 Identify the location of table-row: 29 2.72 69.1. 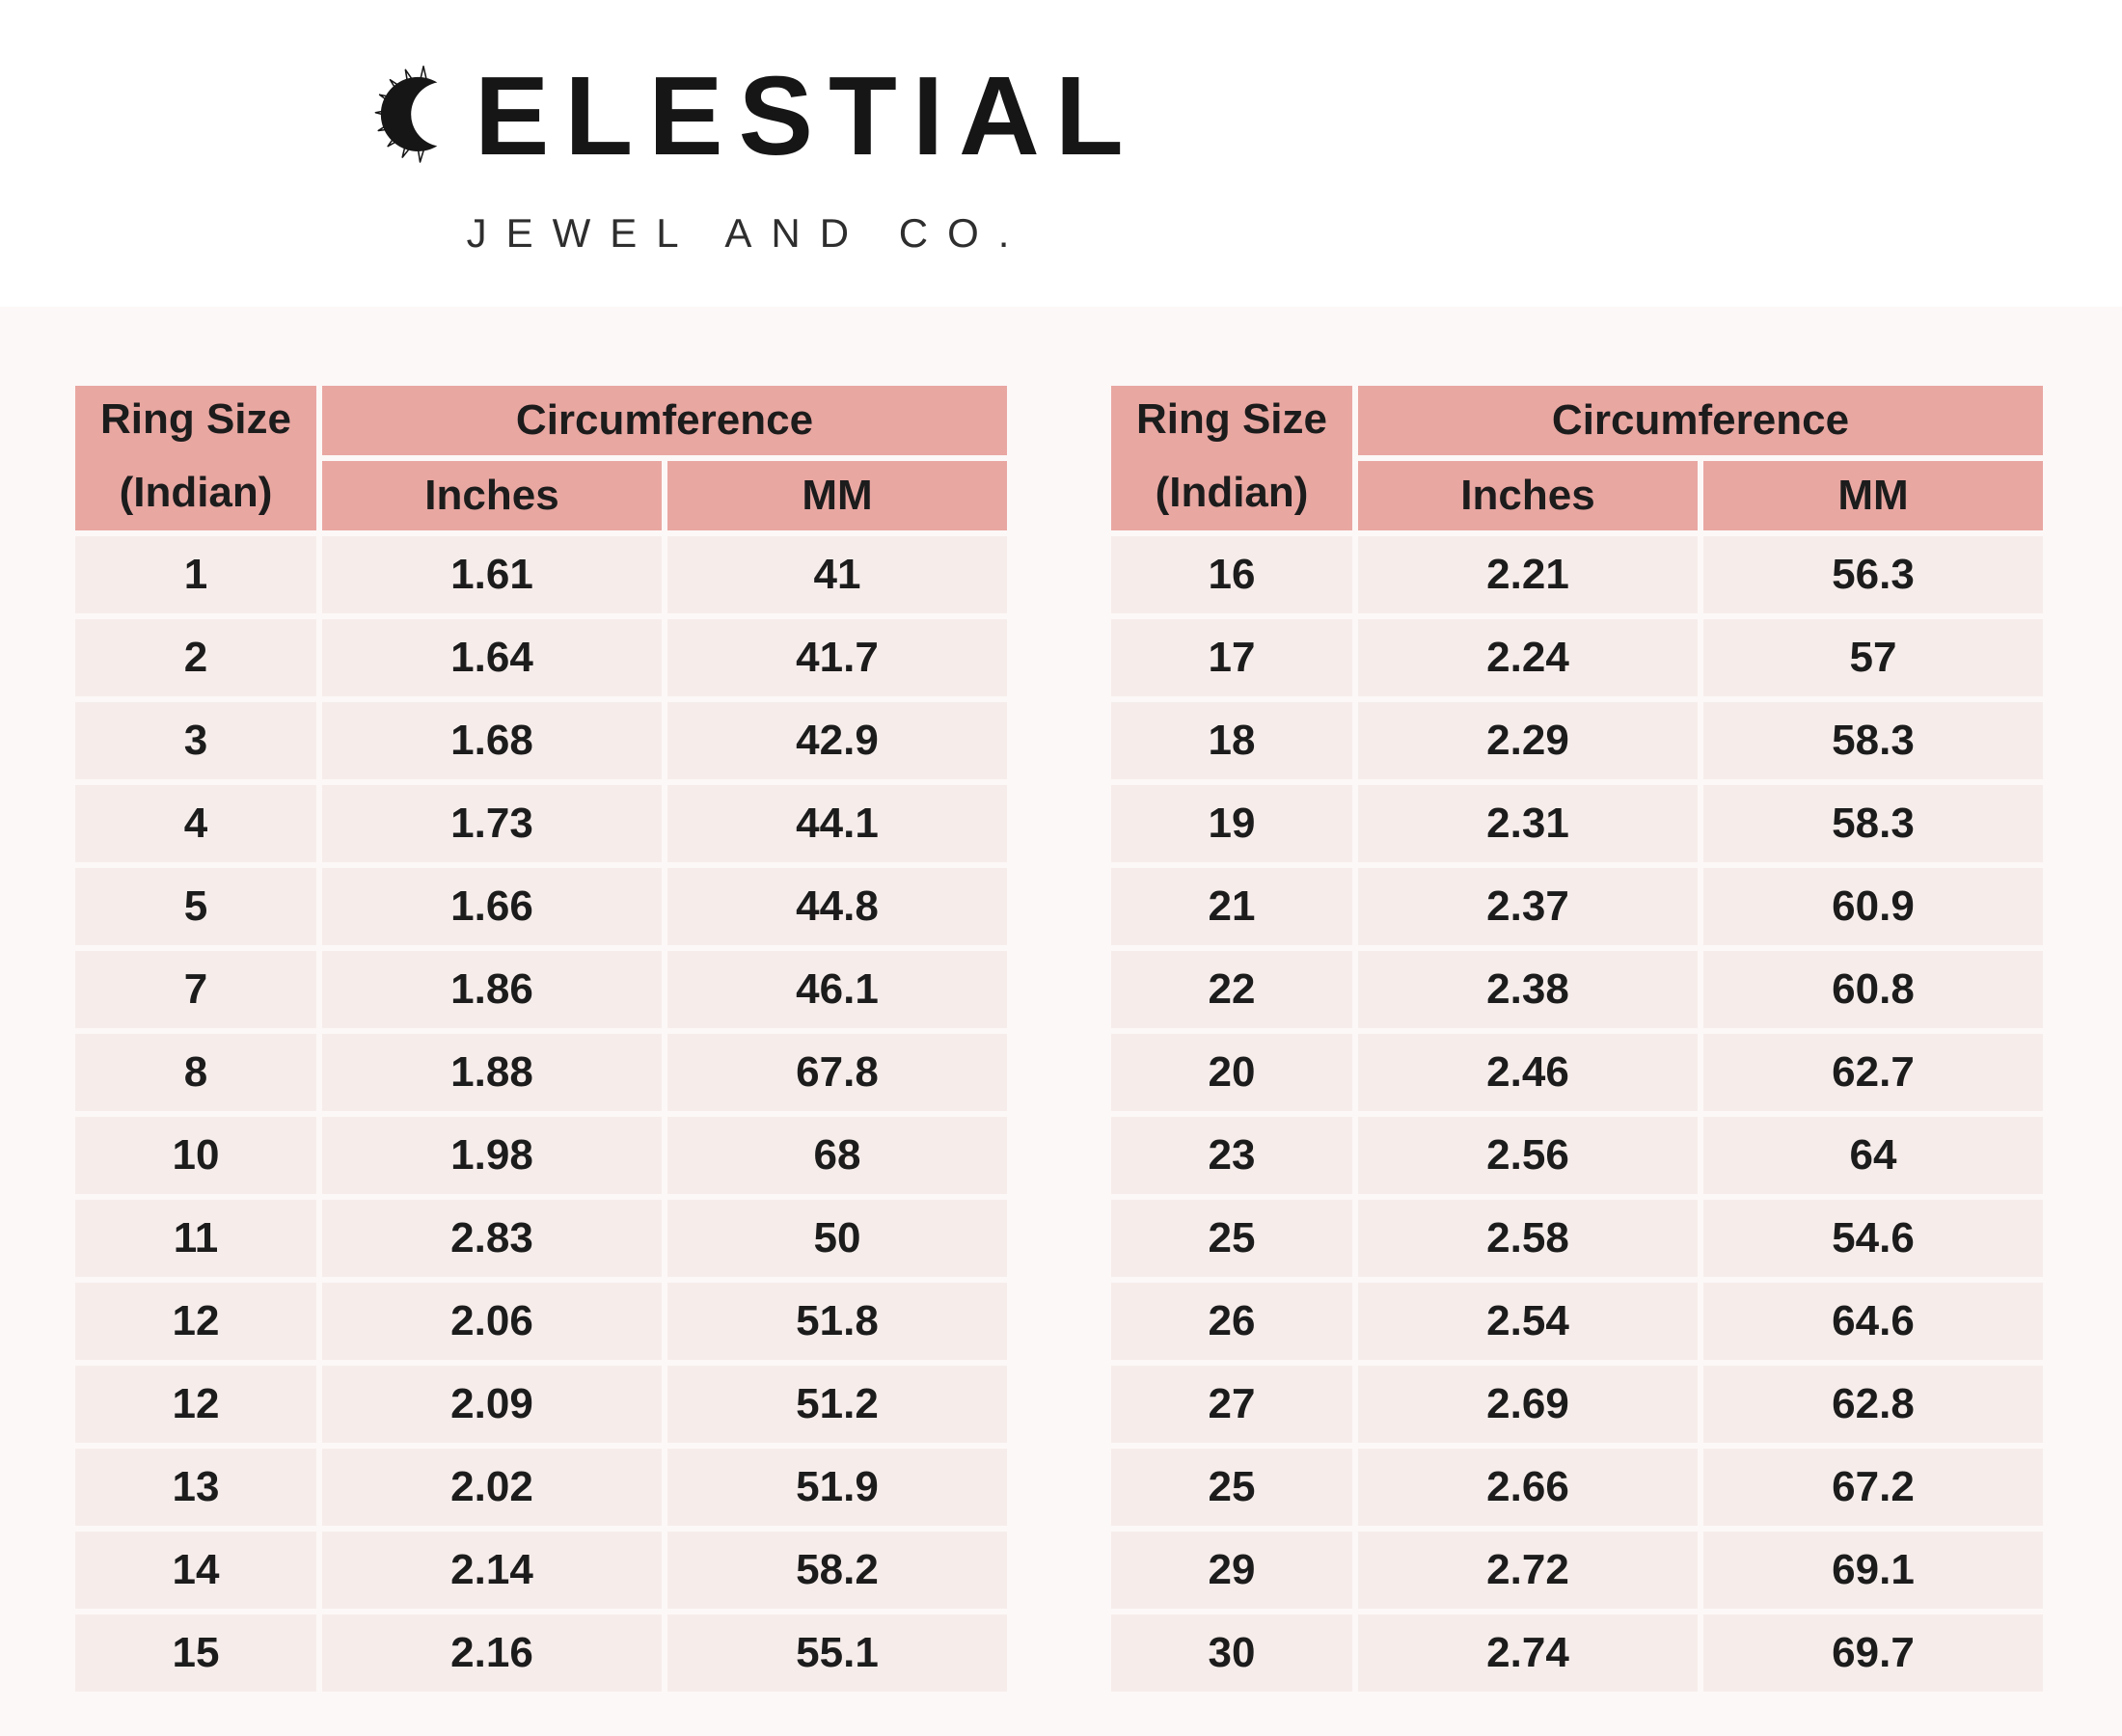
(1577, 1570).